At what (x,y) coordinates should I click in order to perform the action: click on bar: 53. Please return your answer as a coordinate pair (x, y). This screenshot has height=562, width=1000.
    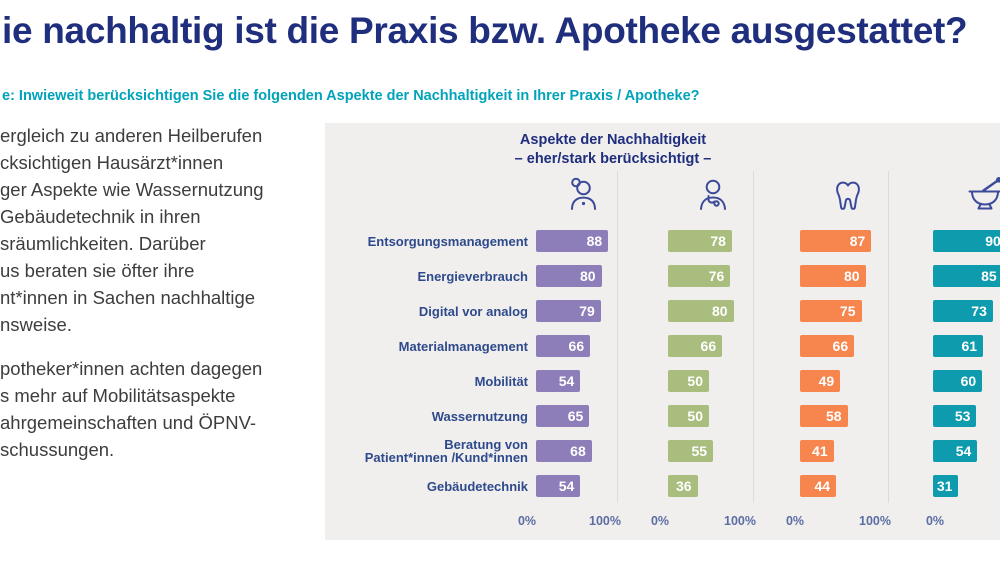
    Looking at the image, I should click on (955, 416).